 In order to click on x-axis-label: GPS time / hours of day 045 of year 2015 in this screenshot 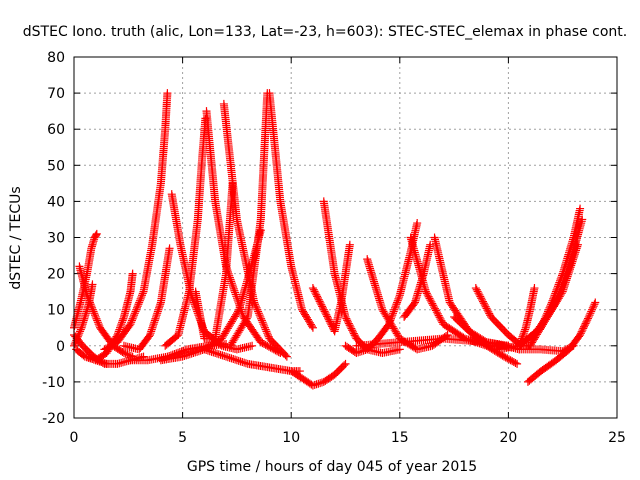, I will do `click(332, 467)`.